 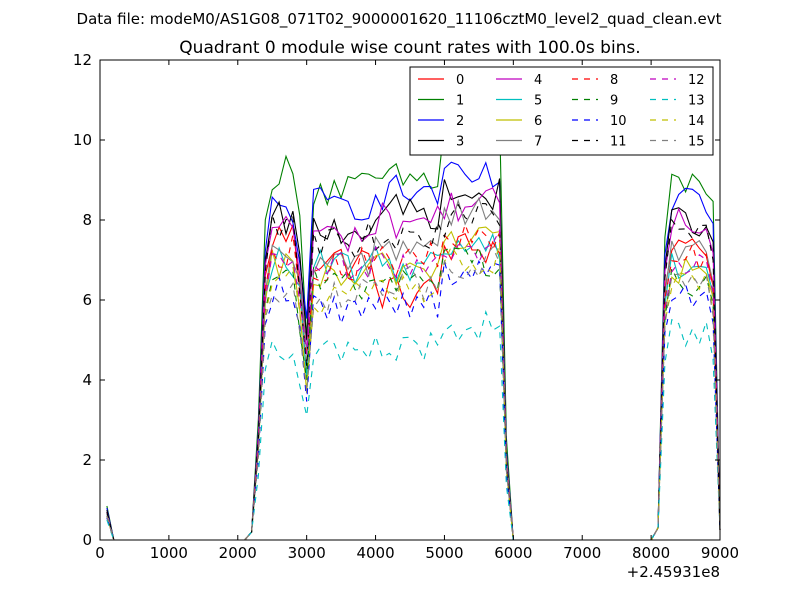 What do you see at coordinates (460, 121) in the screenshot?
I see `legend-label-2: 2` at bounding box center [460, 121].